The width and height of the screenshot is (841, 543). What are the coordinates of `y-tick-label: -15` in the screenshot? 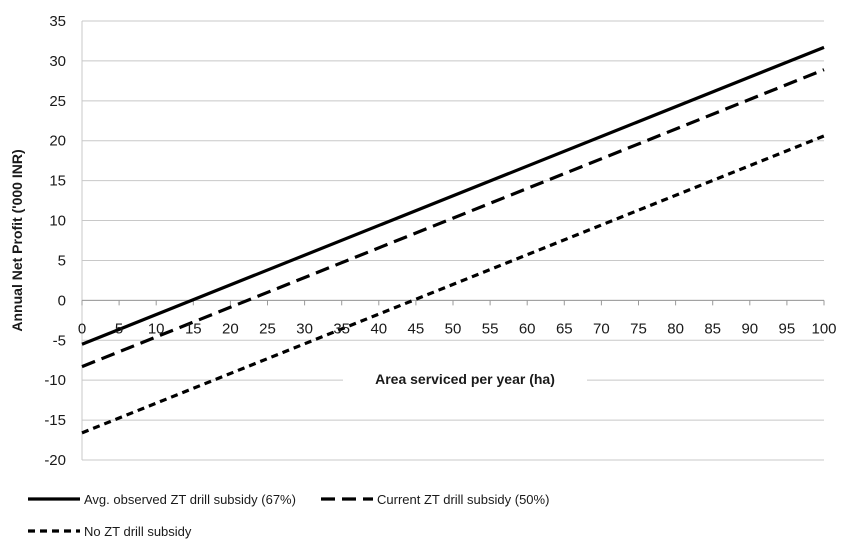 It's located at (55, 420).